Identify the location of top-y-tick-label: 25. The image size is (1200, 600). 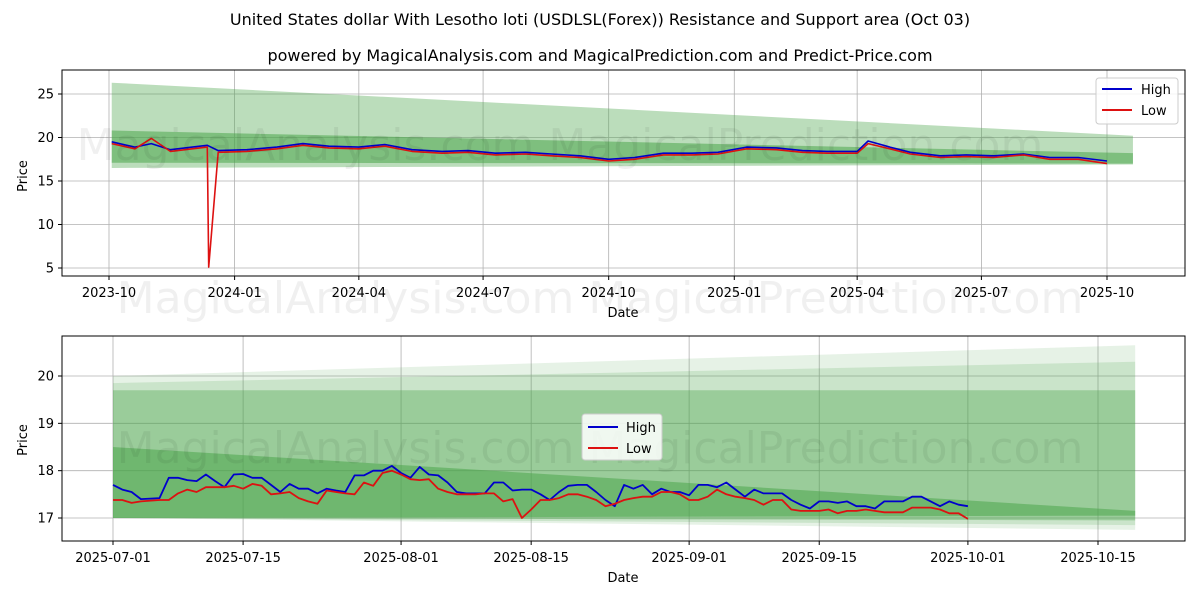
(45, 95).